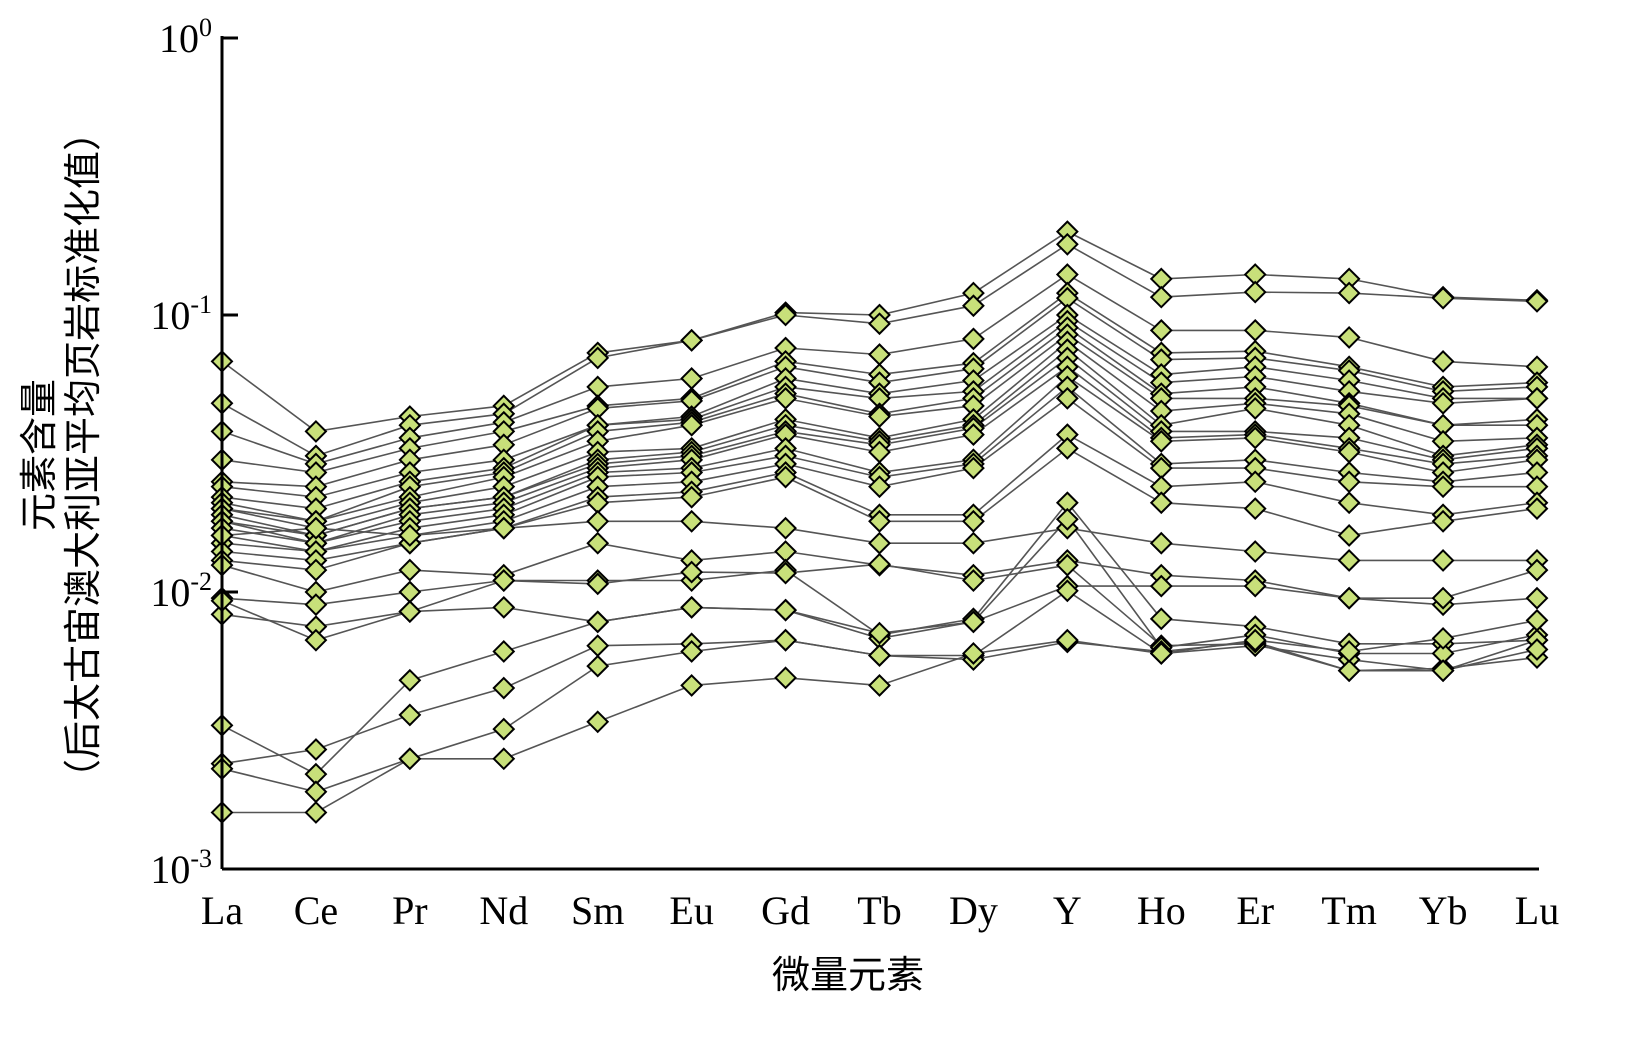  I want to click on data-point-s24-Tb, so click(879, 633).